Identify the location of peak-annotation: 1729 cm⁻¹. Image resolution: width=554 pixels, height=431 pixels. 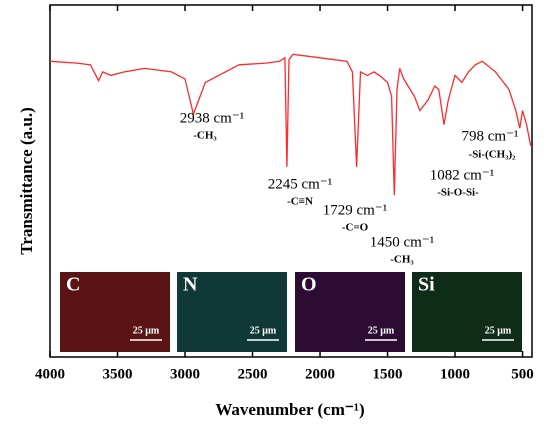
(355, 210).